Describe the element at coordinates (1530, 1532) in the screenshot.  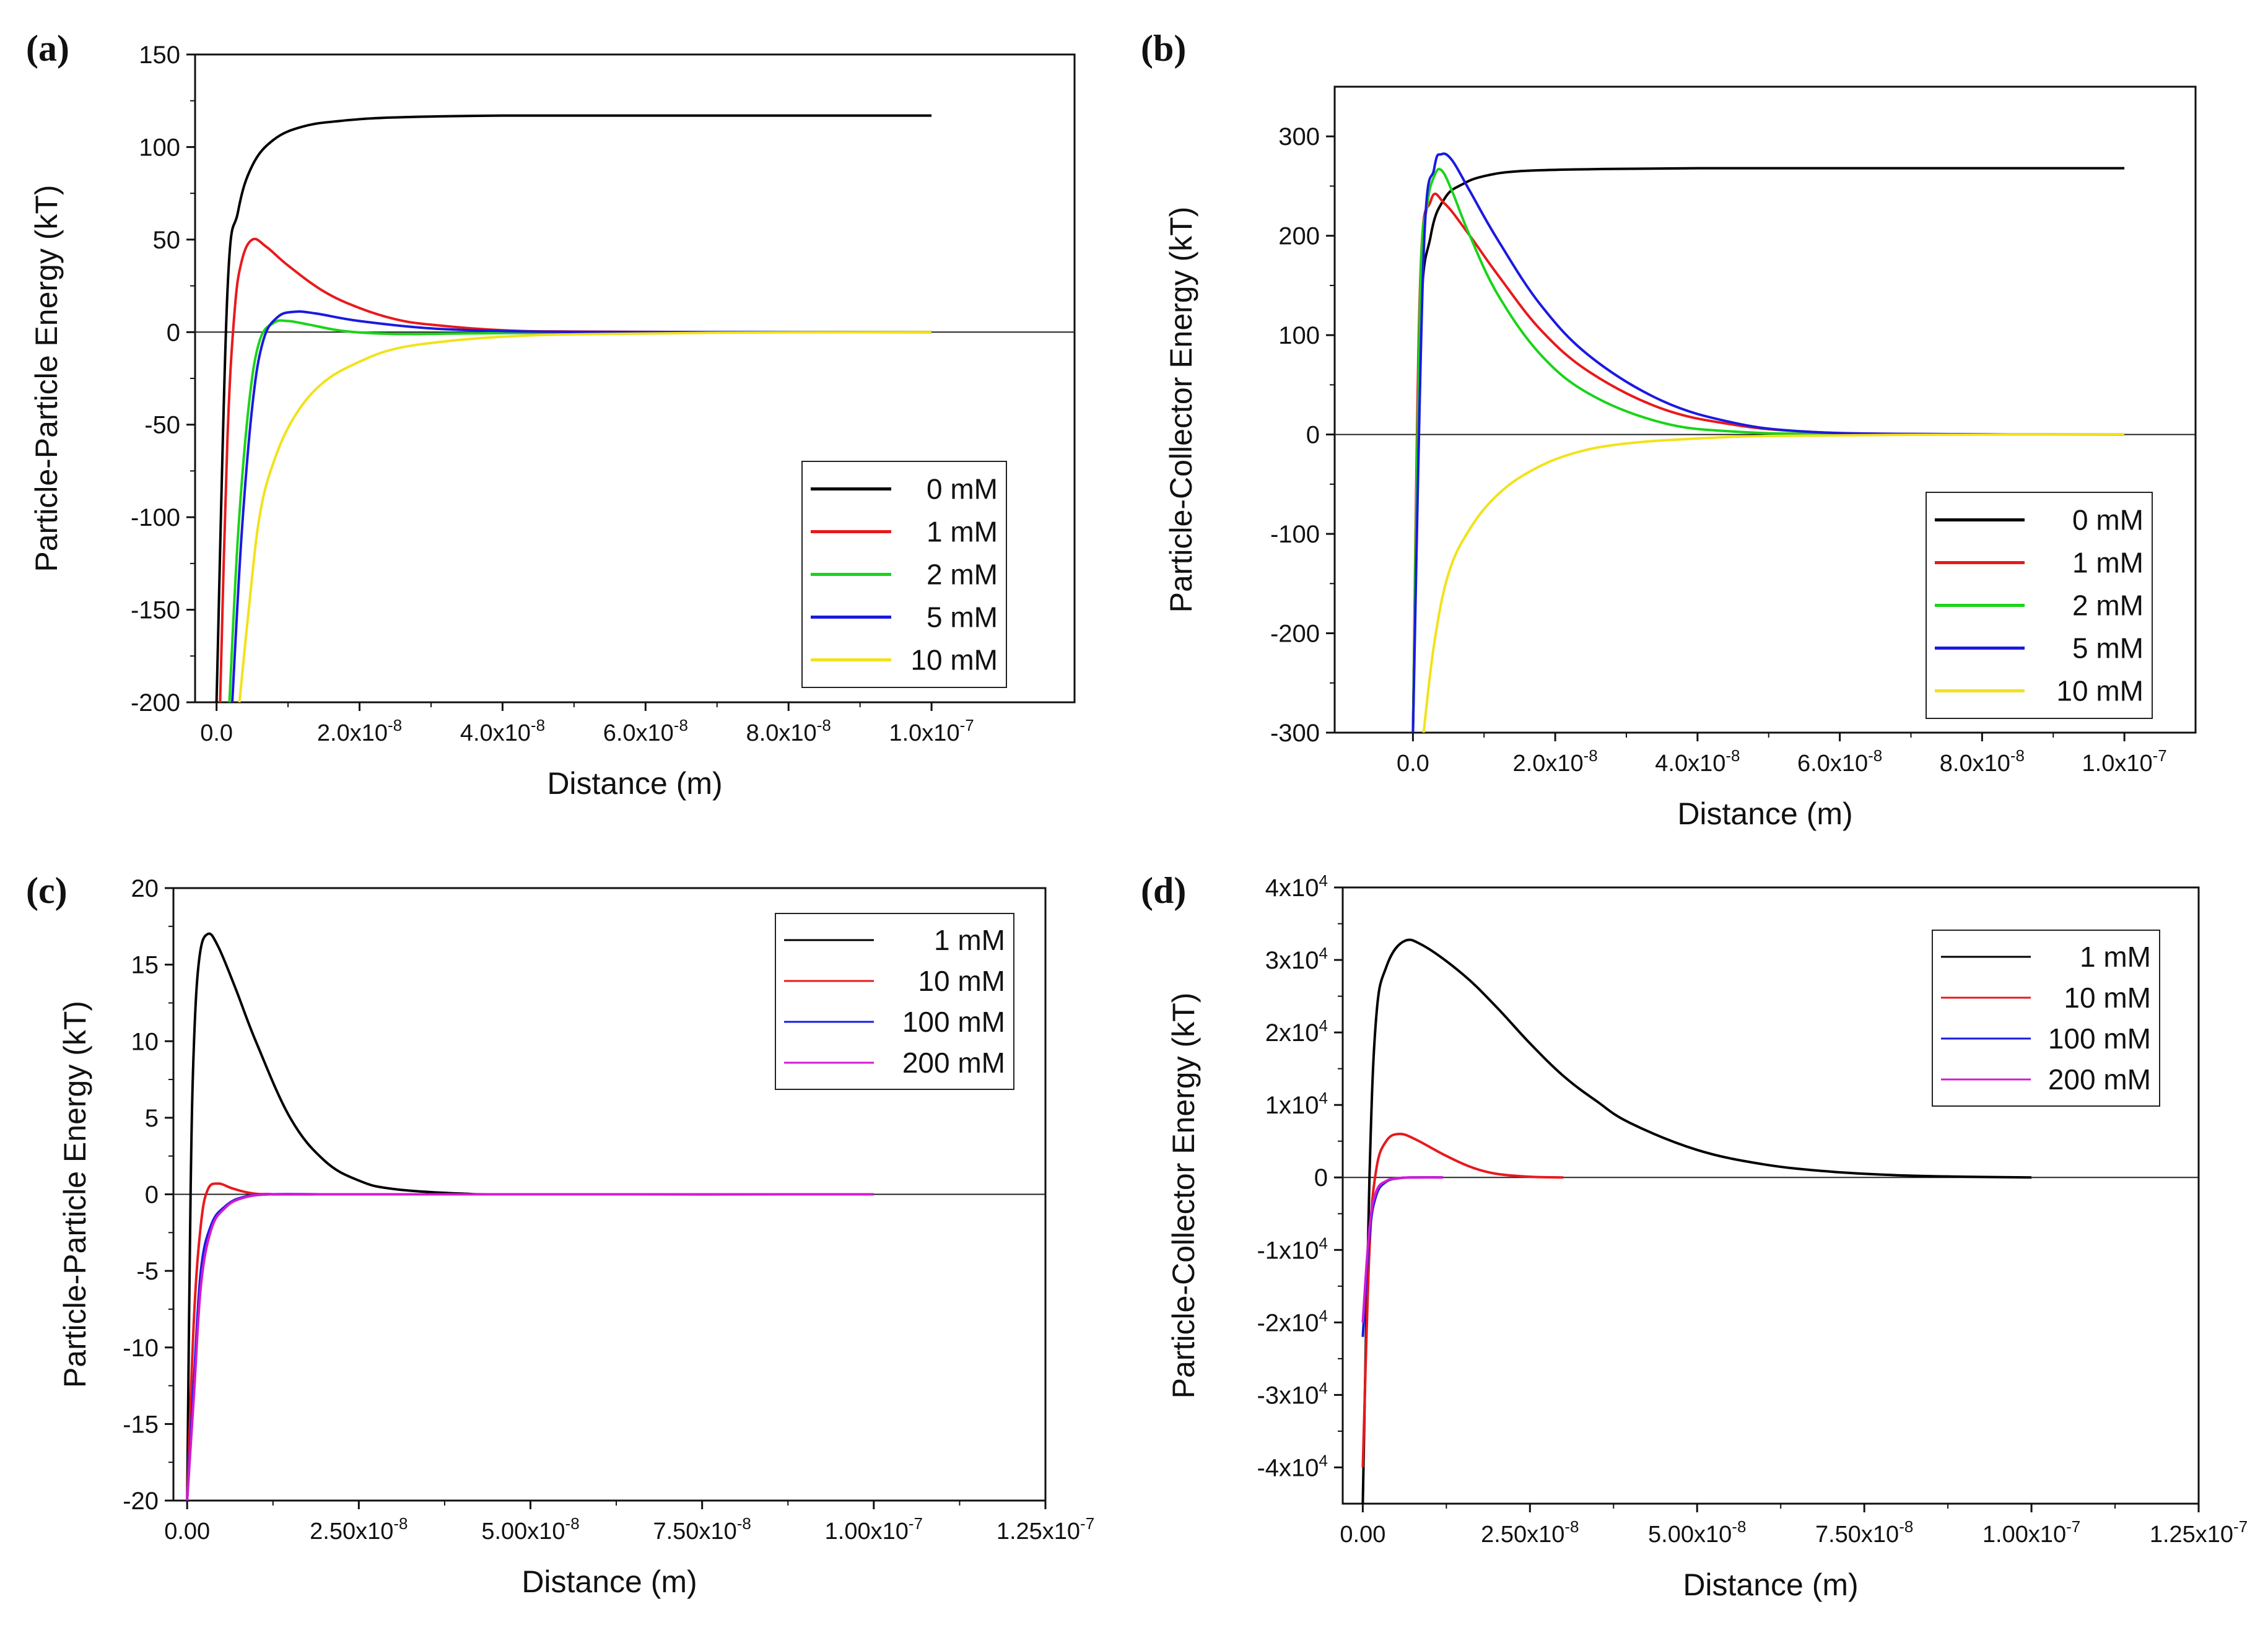
I see `x-tick-label-d: 2.50x10⁻⁸` at that location.